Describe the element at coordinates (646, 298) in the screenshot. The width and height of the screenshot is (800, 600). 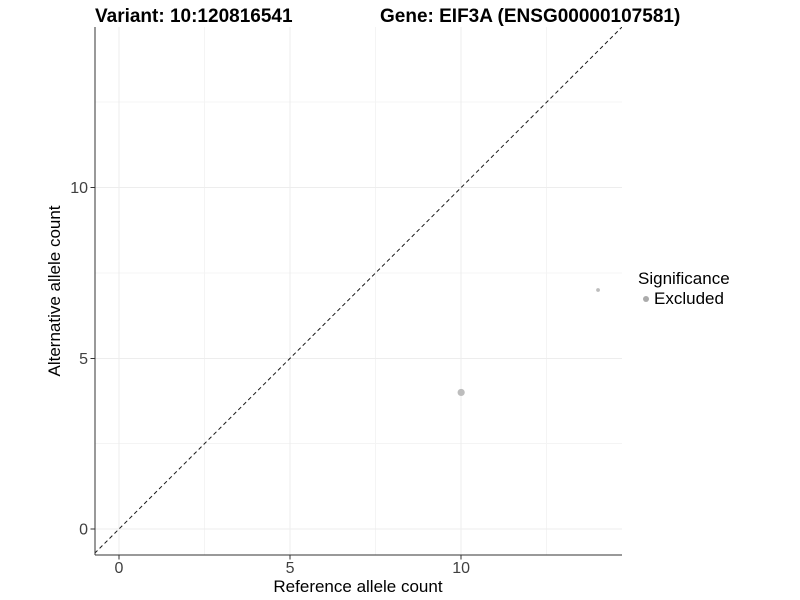
I see `legend-point-icon` at that location.